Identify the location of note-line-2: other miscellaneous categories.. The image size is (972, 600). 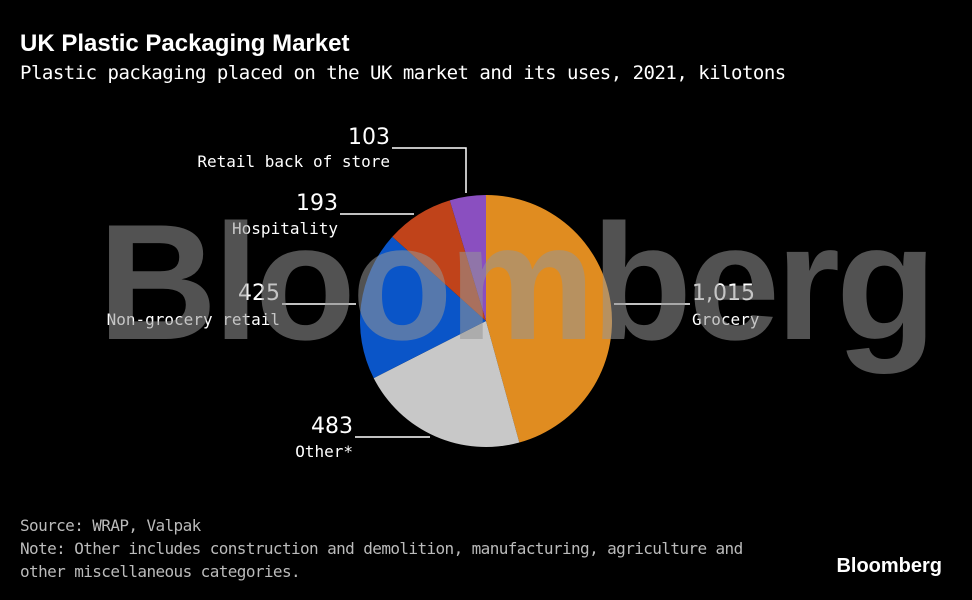
(160, 571).